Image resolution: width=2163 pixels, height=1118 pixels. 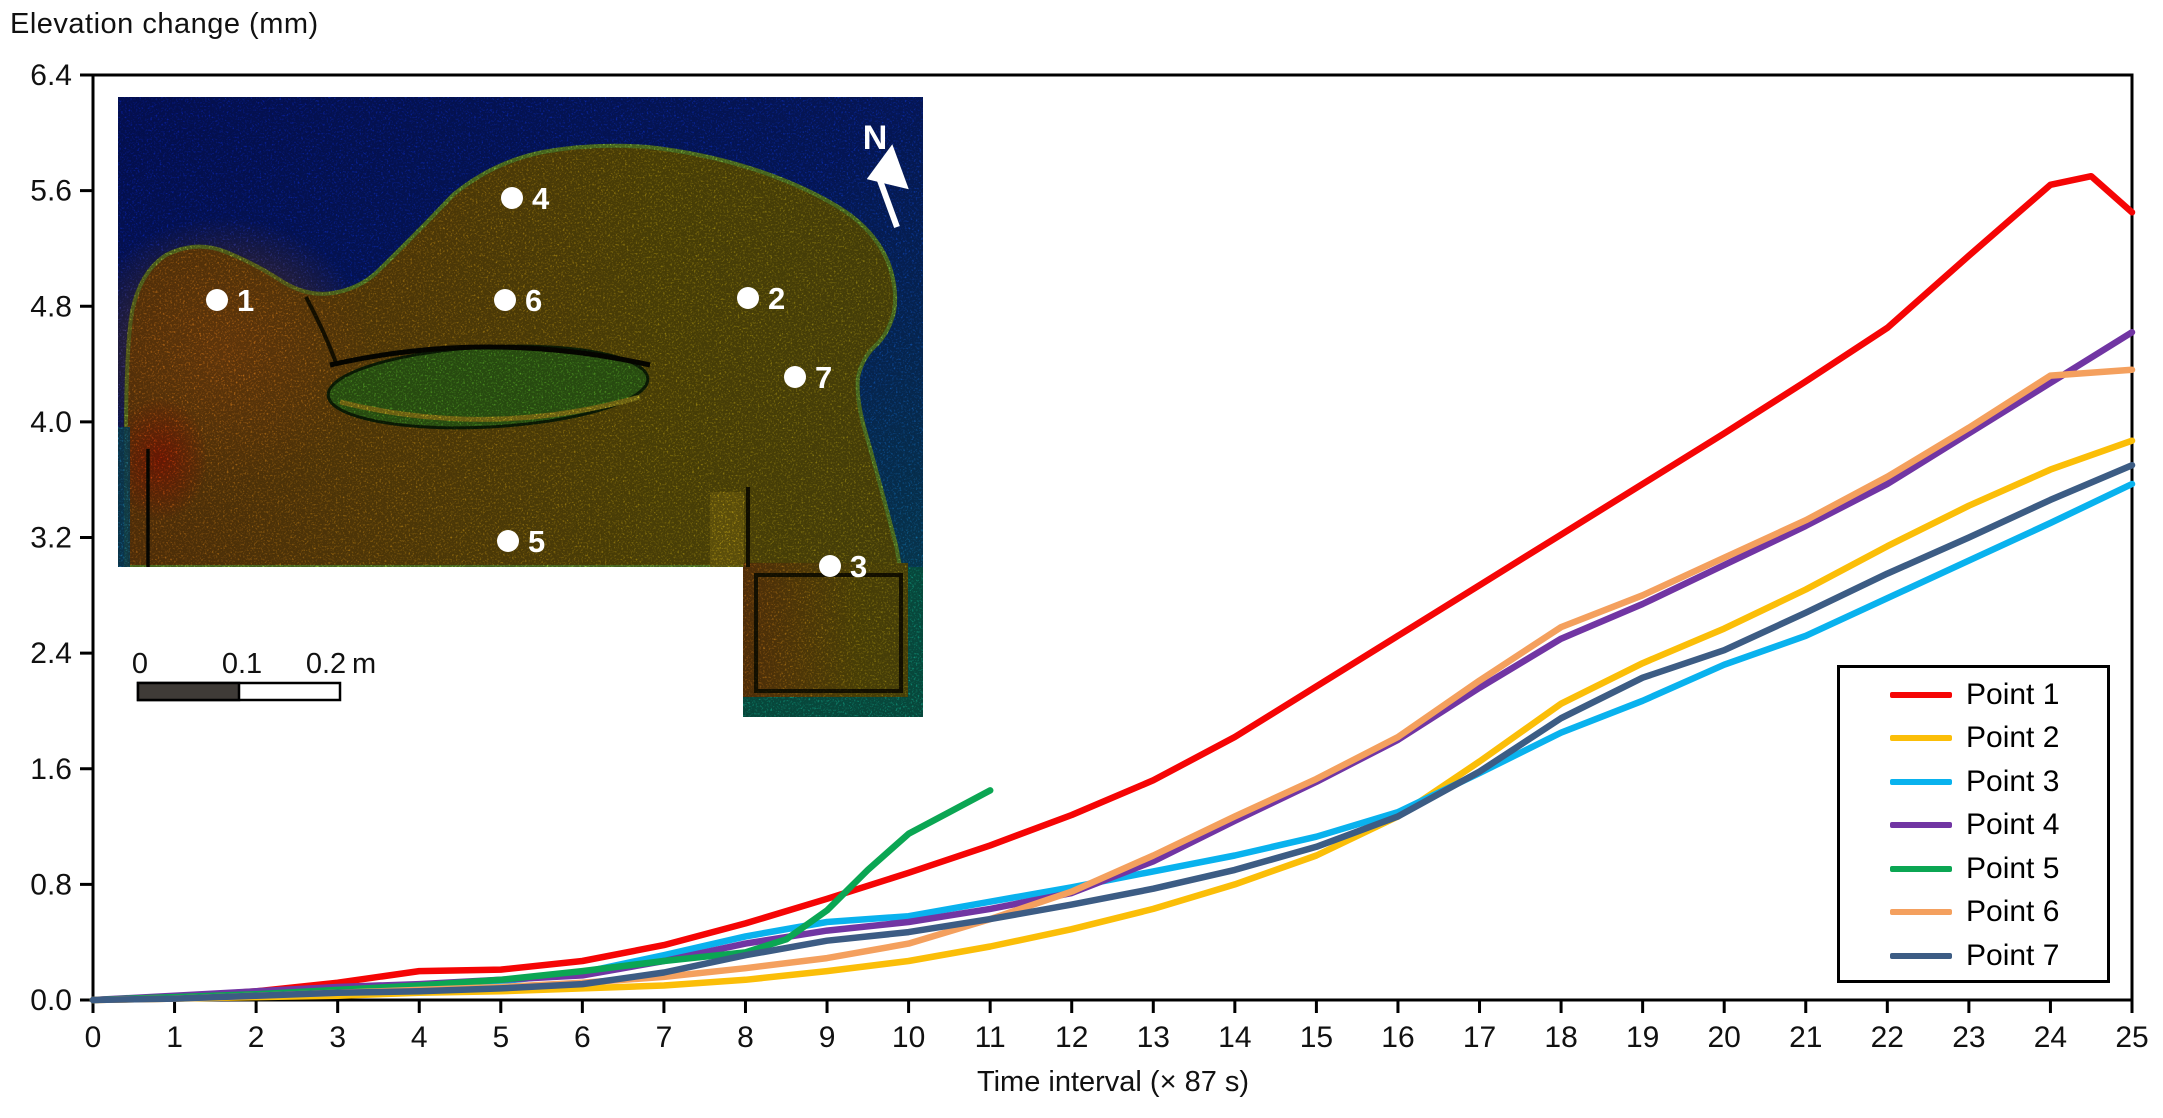 I want to click on map-point-label-1: 1, so click(x=245, y=300).